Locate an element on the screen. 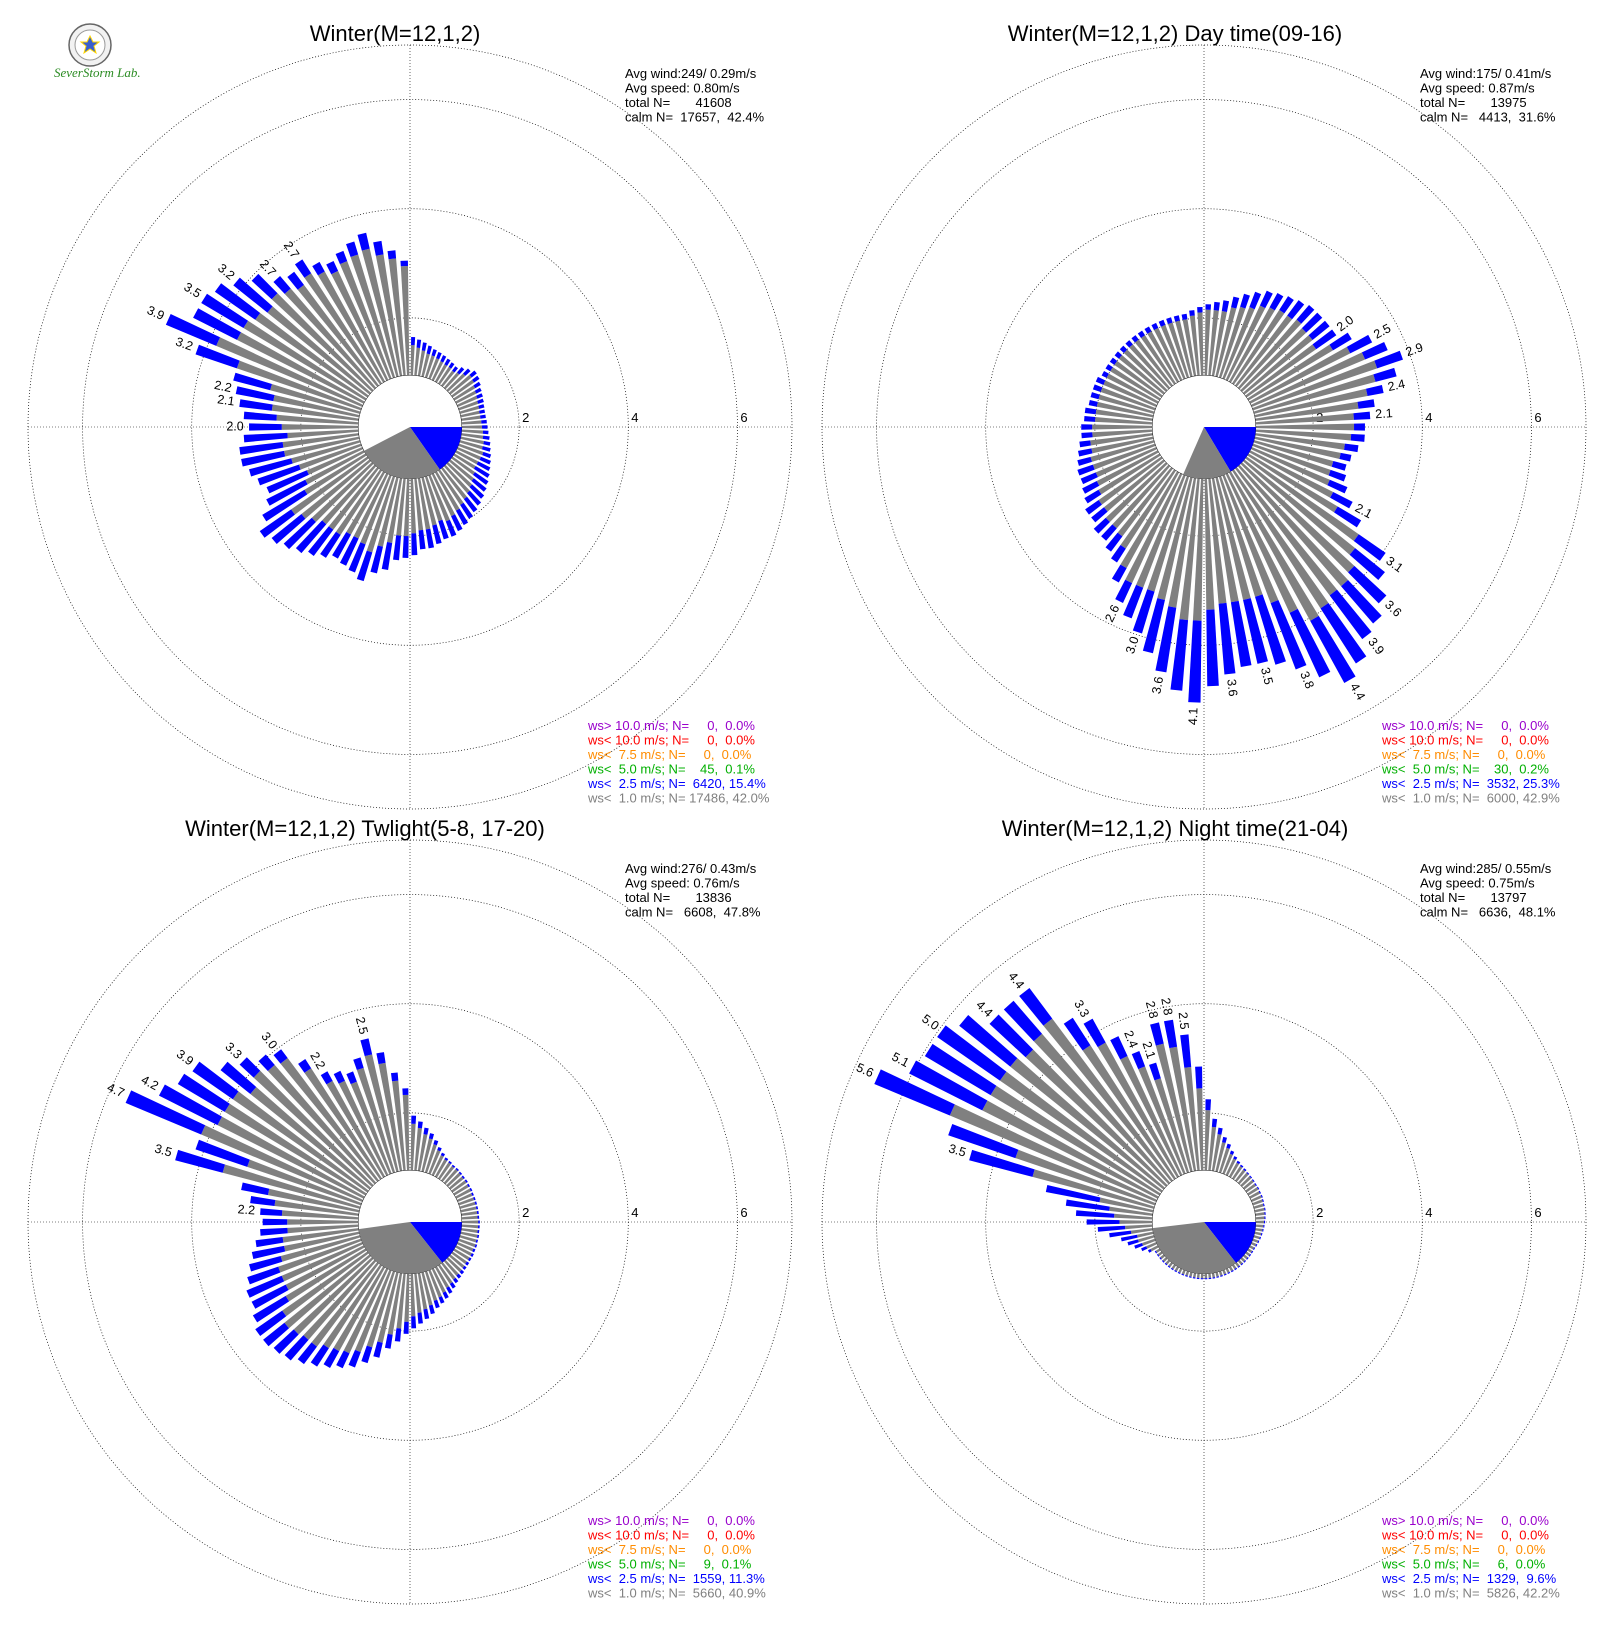 This screenshot has width=1620, height=1640. legend-entry: ws> 10.0 m/s; N= 0, 0.0% is located at coordinates (1465, 725).